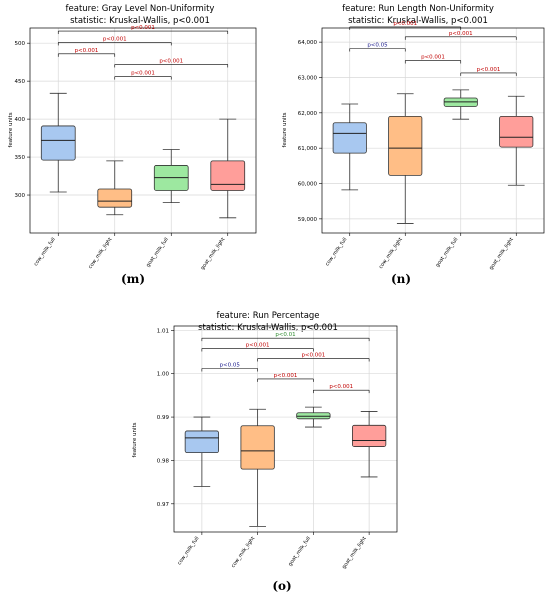  What do you see at coordinates (163, 418) in the screenshot?
I see `y-tick-label: 0.99` at bounding box center [163, 418].